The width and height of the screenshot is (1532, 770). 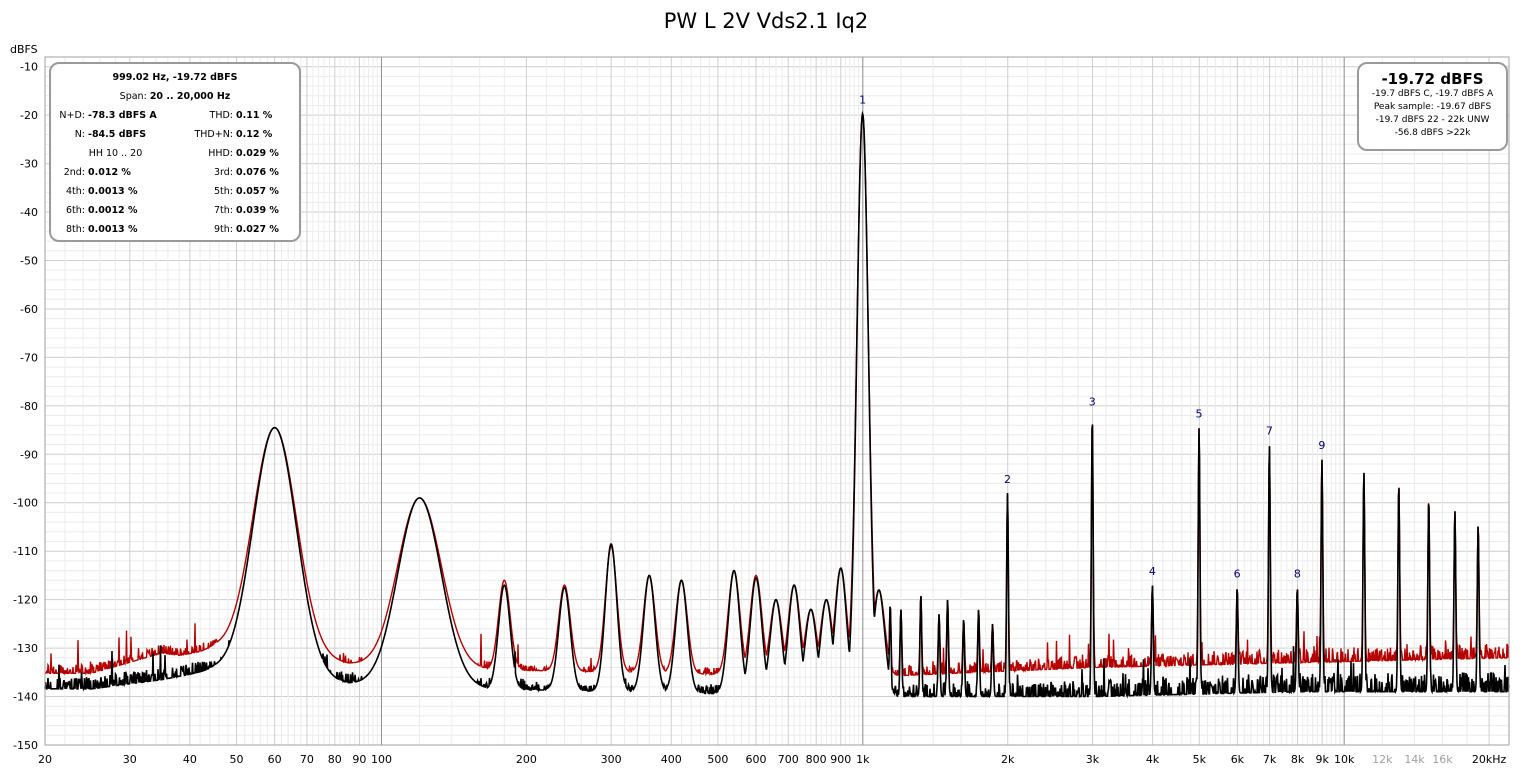 I want to click on y-tick-label: -110, so click(x=25, y=551).